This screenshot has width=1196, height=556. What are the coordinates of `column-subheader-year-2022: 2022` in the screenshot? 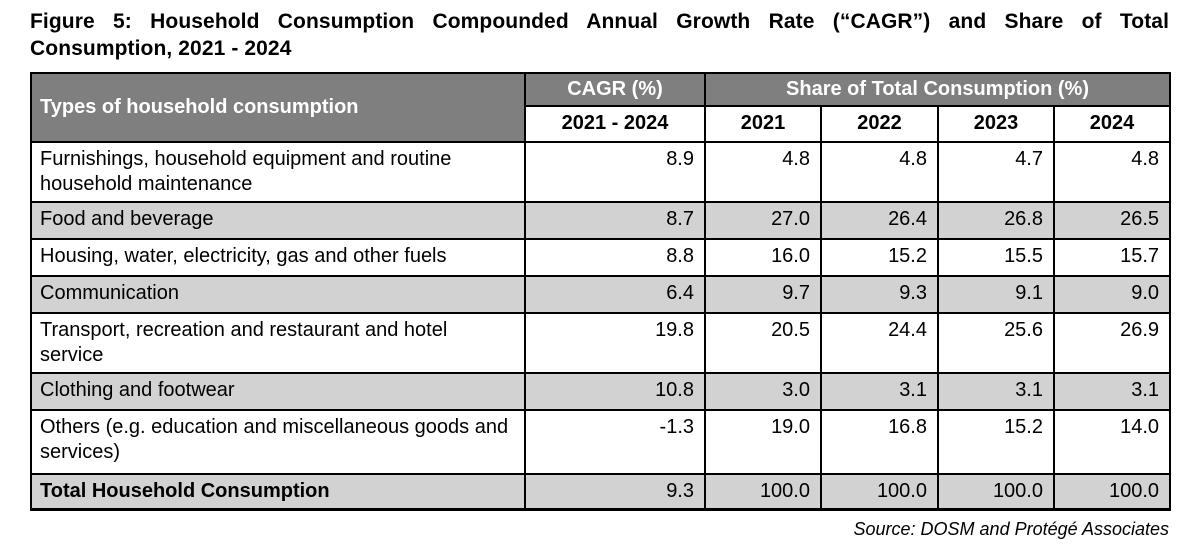 It's located at (879, 123).